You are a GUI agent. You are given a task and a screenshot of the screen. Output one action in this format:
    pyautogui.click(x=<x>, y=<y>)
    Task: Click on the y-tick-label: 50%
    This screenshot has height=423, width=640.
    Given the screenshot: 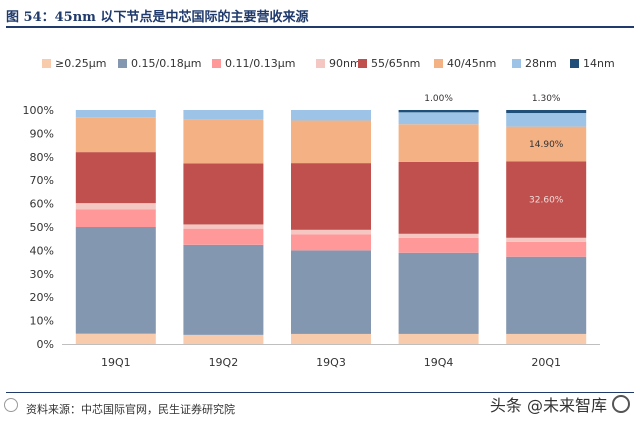 What is the action you would take?
    pyautogui.click(x=42, y=227)
    